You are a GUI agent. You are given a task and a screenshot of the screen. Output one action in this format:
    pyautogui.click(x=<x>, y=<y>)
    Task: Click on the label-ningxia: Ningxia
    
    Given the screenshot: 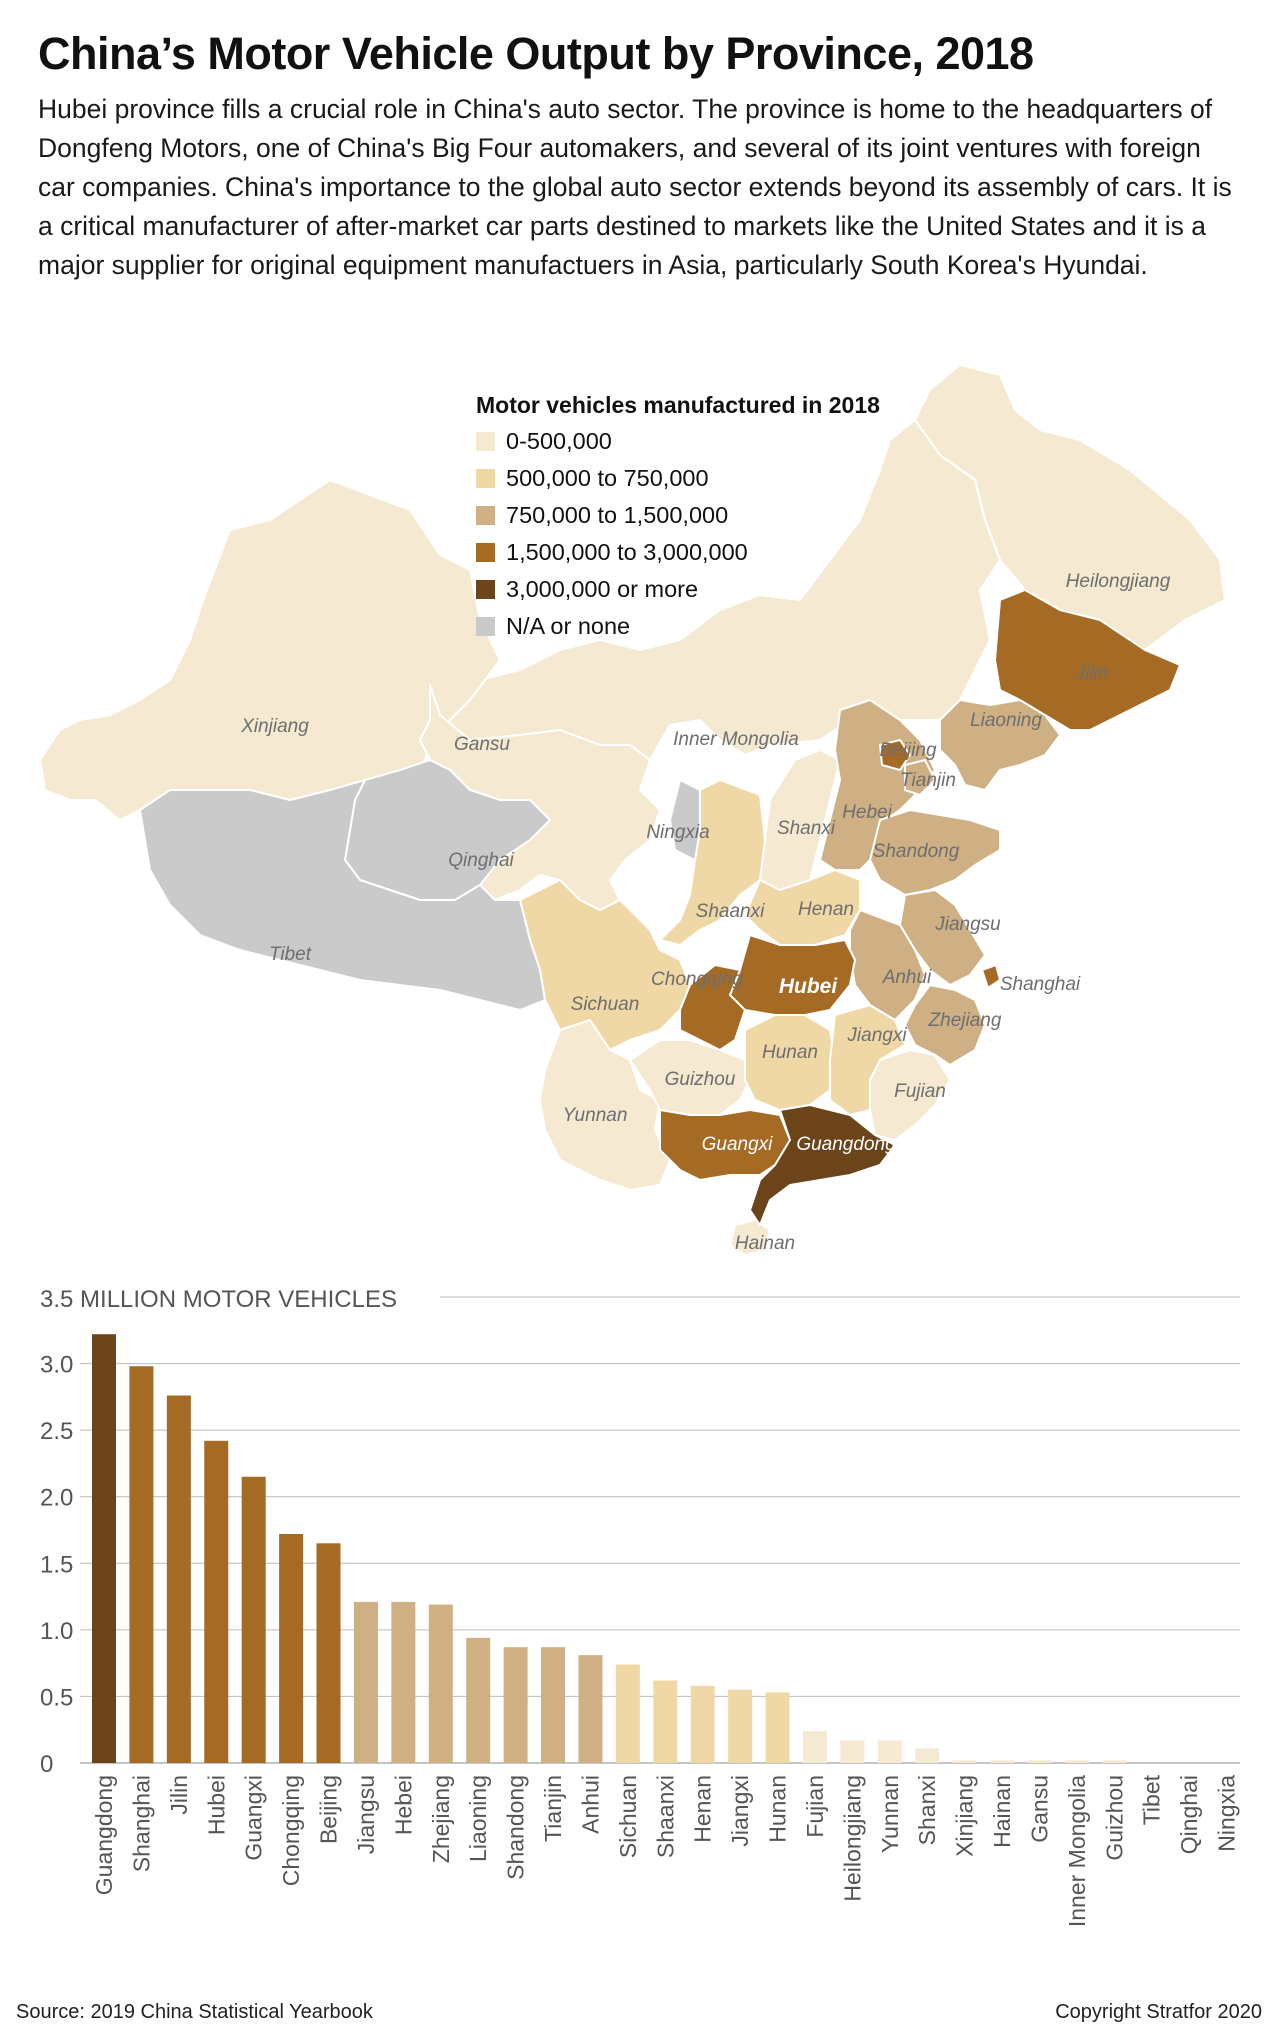 What is the action you would take?
    pyautogui.click(x=677, y=832)
    